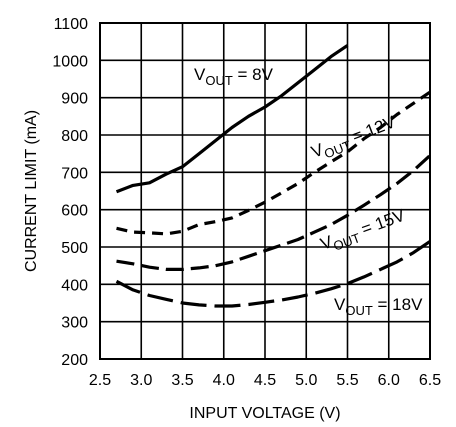 Image resolution: width=456 pixels, height=427 pixels. Describe the element at coordinates (224, 380) in the screenshot. I see `x-tick-label: 4.0` at that location.